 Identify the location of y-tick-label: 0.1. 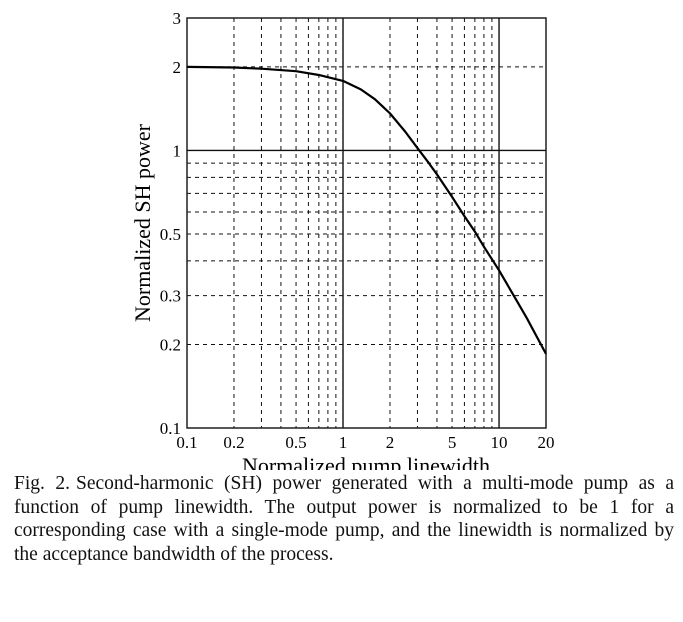
(170, 428).